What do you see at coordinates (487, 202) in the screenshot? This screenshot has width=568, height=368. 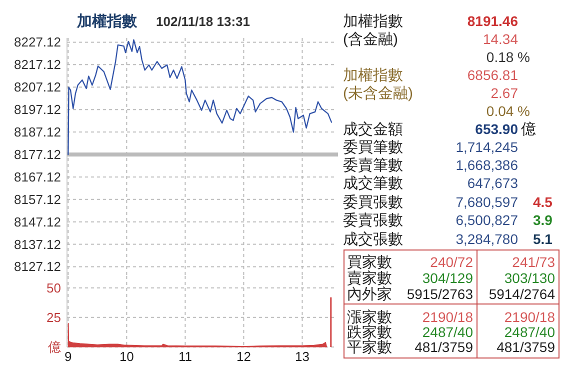 I see `text: 7,680,597` at bounding box center [487, 202].